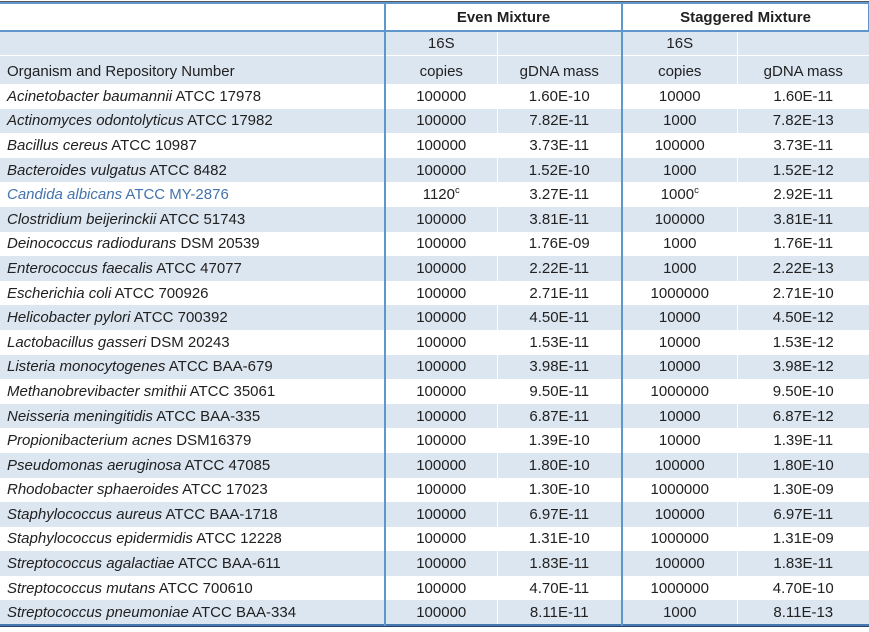  Describe the element at coordinates (802, 490) in the screenshot. I see `staggered-gdna-mass-cell: 1.30E-09` at that location.